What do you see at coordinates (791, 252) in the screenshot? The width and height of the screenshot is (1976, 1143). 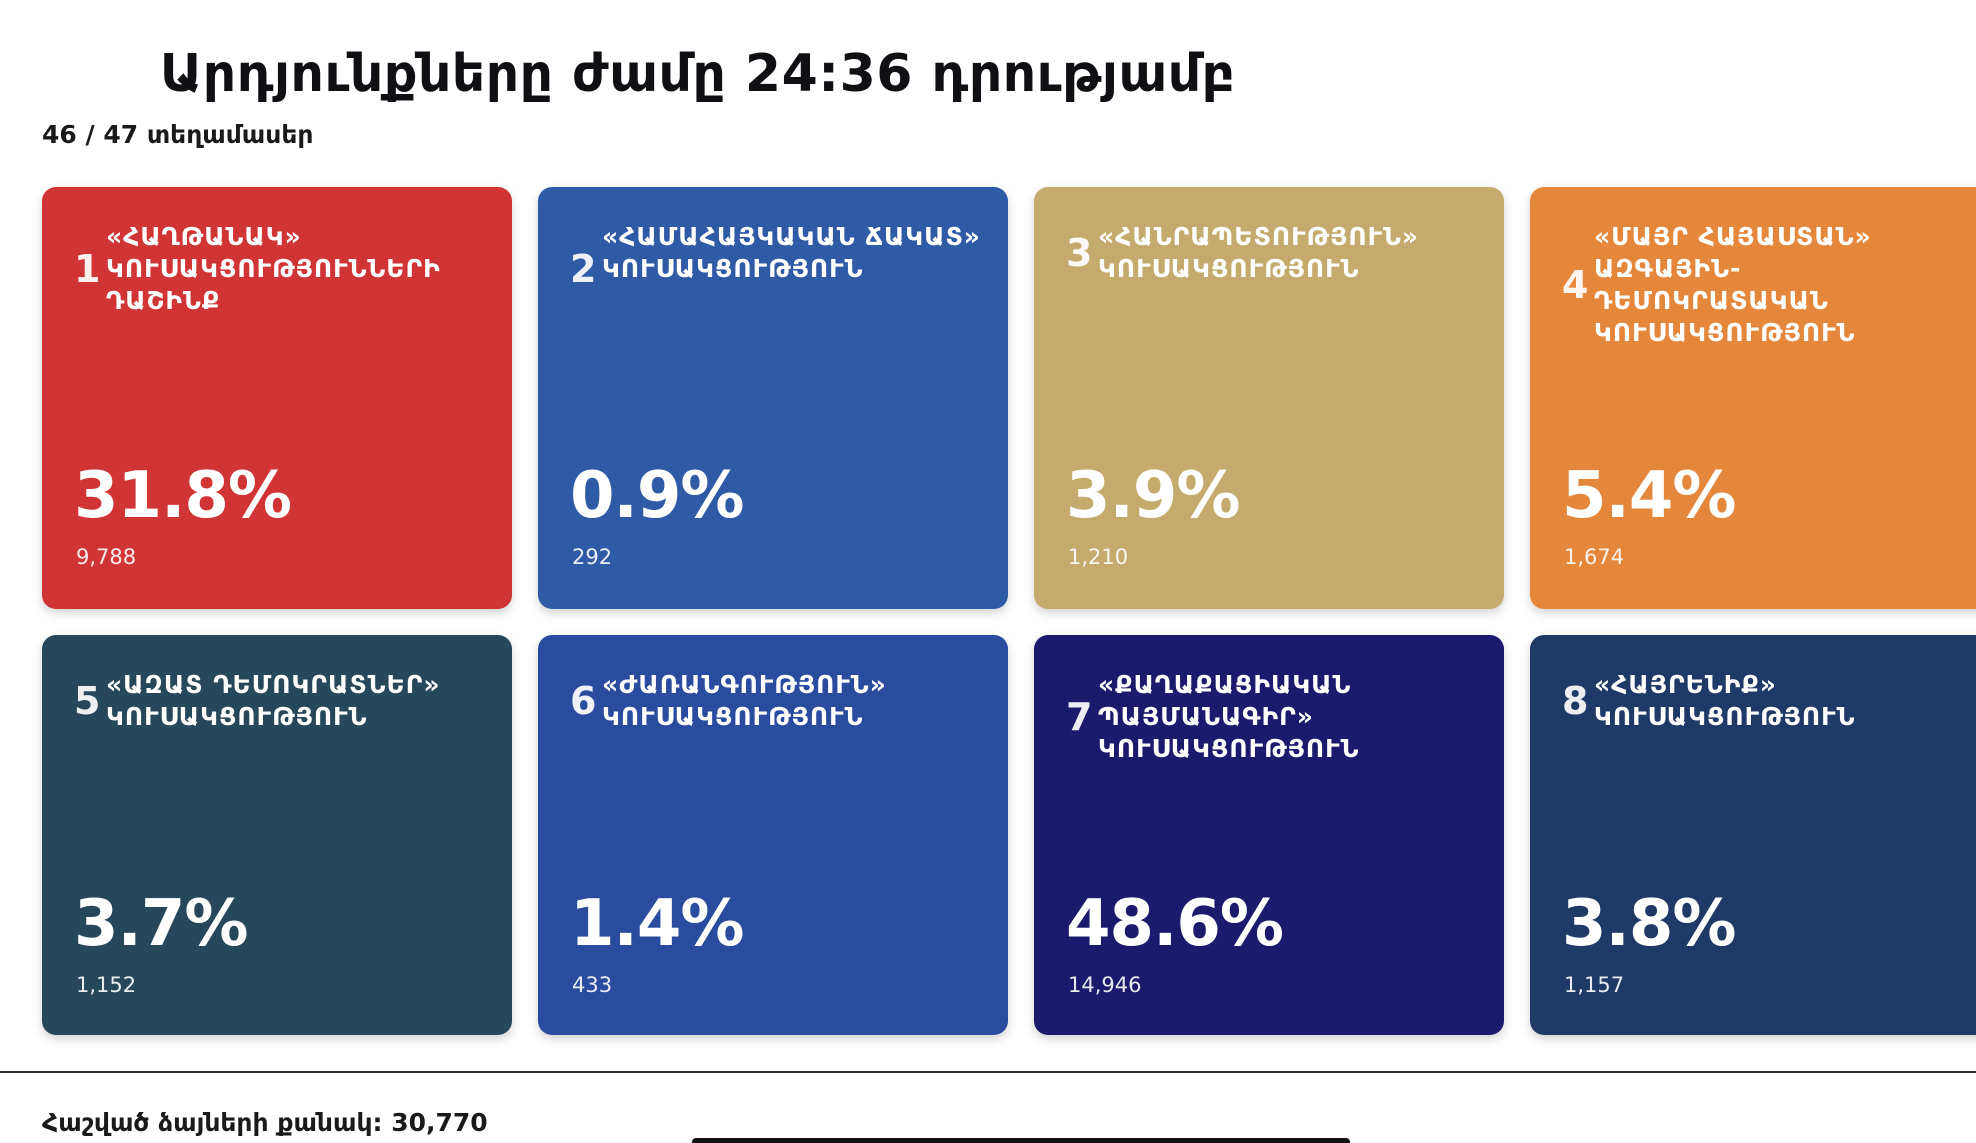 I see `party-name: «ՀԱՄԱՀԱՅԿԱԿԱՆ ՃԱԿԱՏ» ԿՈՒՍԱԿՑՈՒԹՅՈՒՆ` at bounding box center [791, 252].